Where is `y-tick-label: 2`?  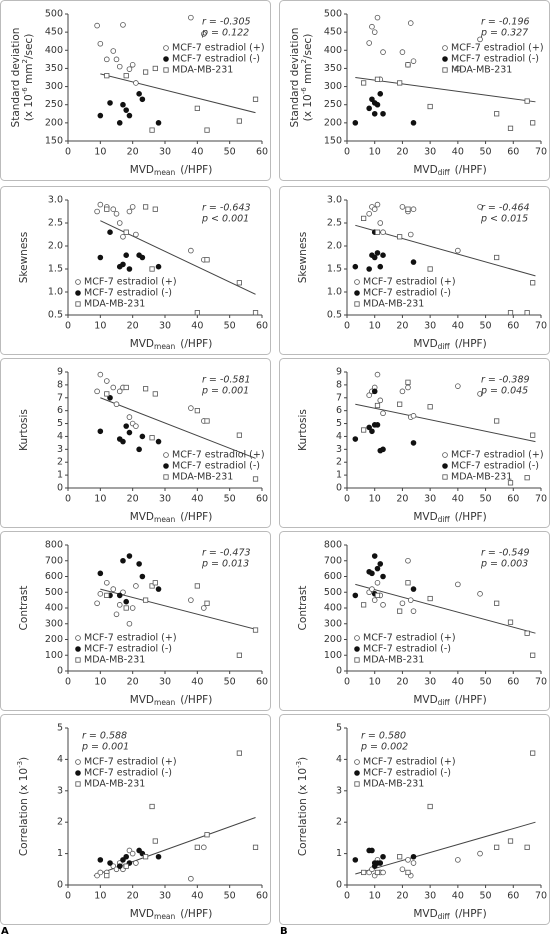 y-tick-label: 2 is located at coordinates (60, 822).